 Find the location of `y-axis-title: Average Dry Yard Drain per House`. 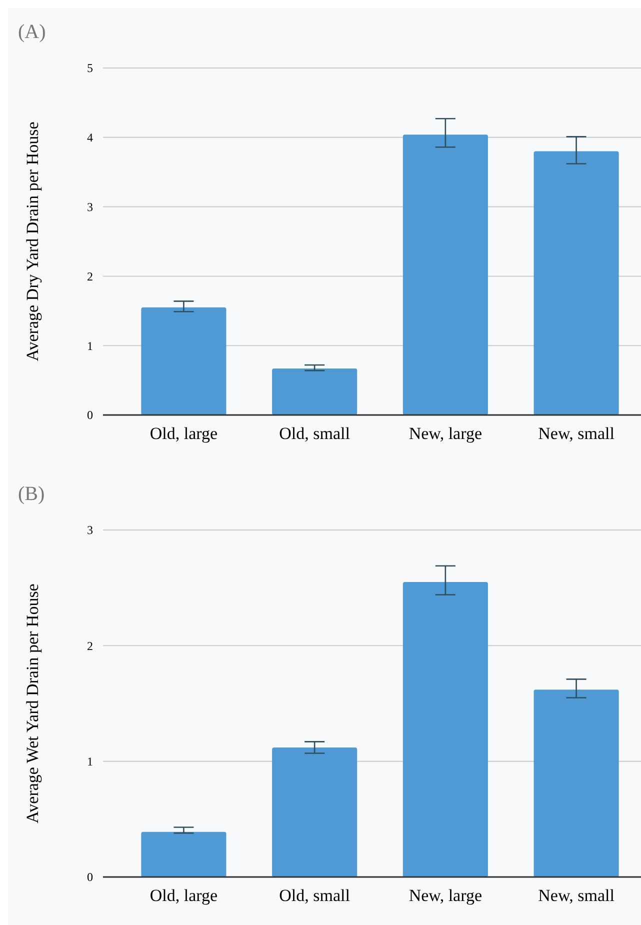

y-axis-title: Average Dry Yard Drain per House is located at coordinates (32, 242).